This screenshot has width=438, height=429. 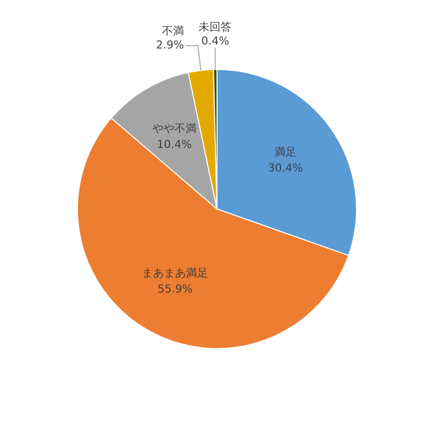 I want to click on slice-label: まあまあ満足, so click(x=175, y=273).